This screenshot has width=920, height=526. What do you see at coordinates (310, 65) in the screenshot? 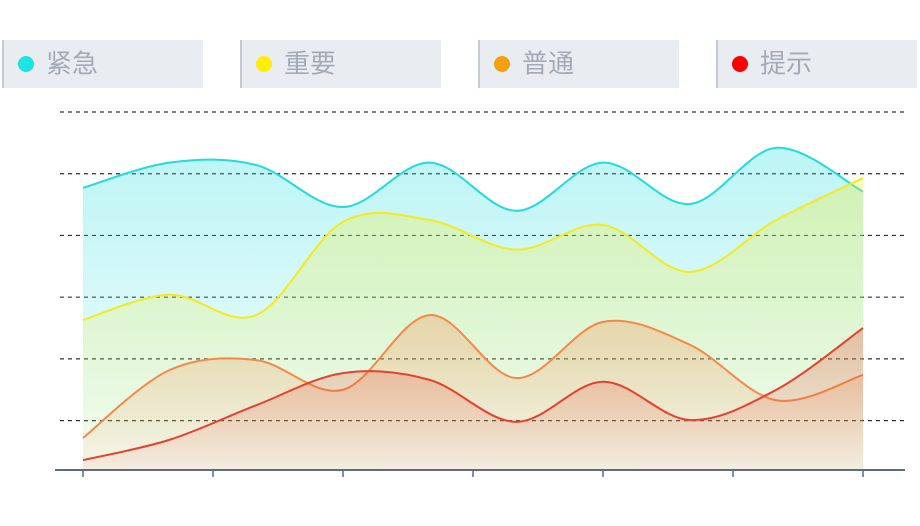
I see `legend-label: 重要` at bounding box center [310, 65].